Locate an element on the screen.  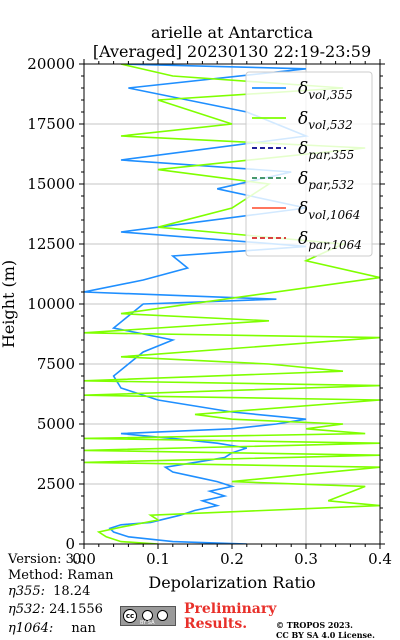
legend-subscript-2: par,355 is located at coordinates (331, 155).